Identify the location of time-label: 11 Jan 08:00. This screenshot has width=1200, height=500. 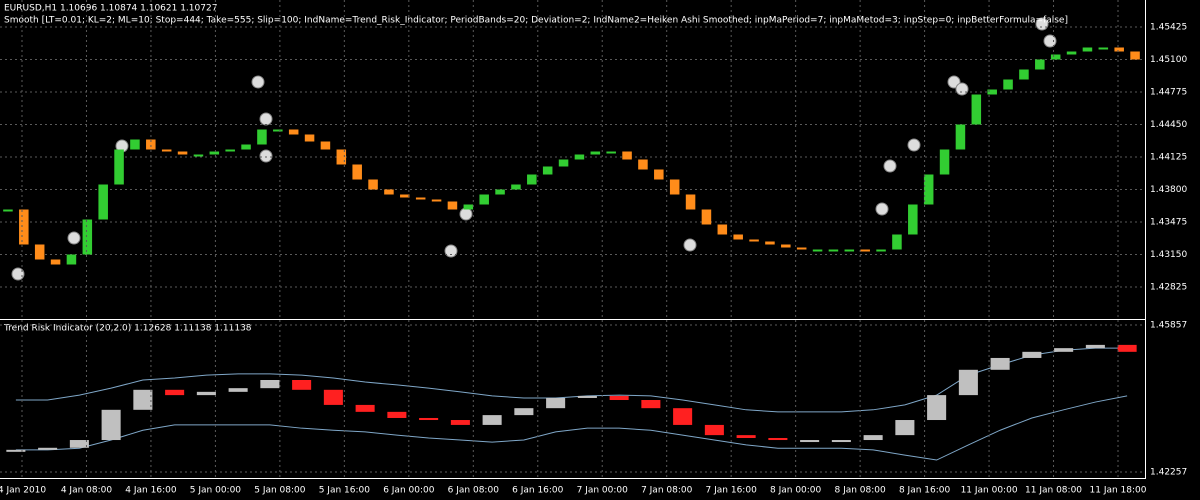
(1053, 491).